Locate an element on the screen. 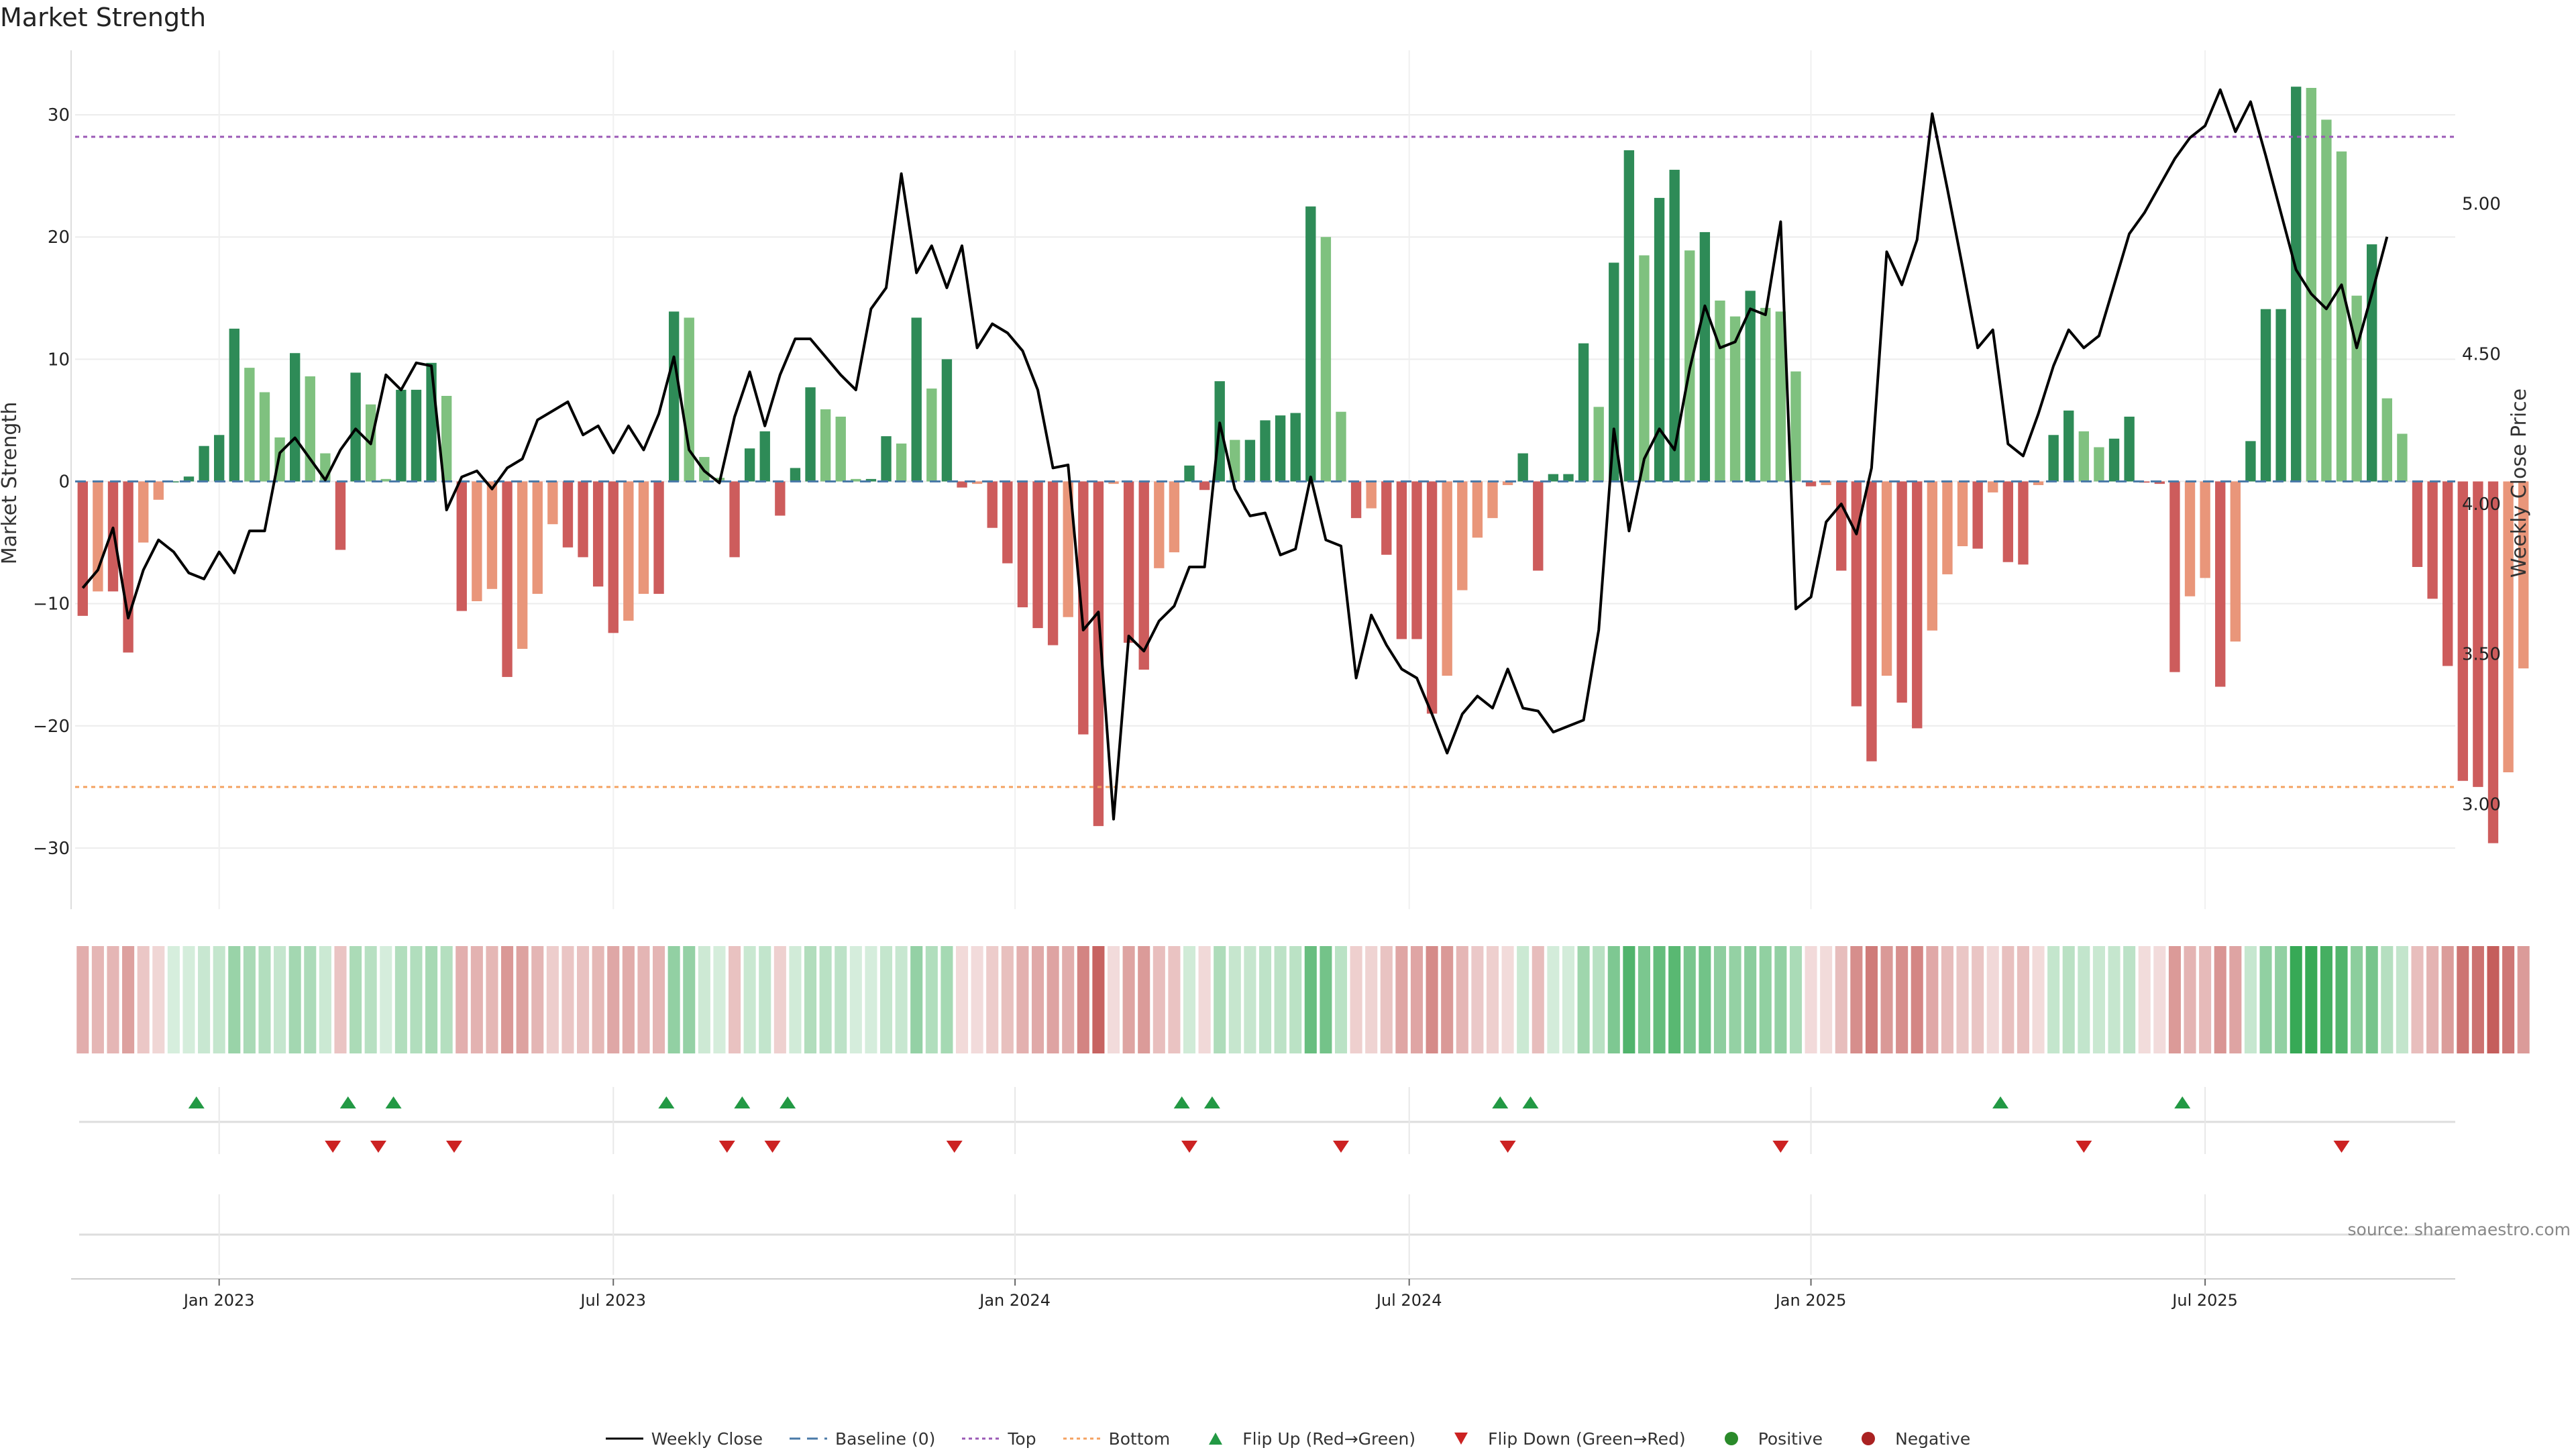 This screenshot has width=2576, height=1452. flip-down-swatch is located at coordinates (1461, 1439).